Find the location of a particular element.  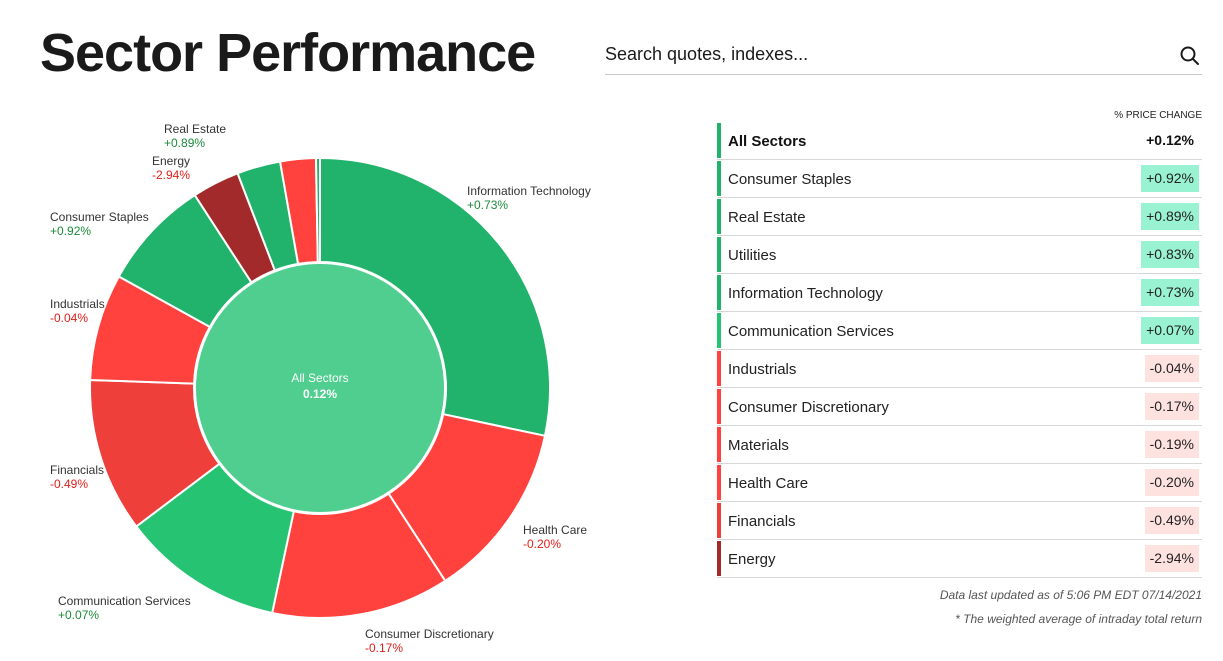

slice-label: Financials is located at coordinates (77, 470).